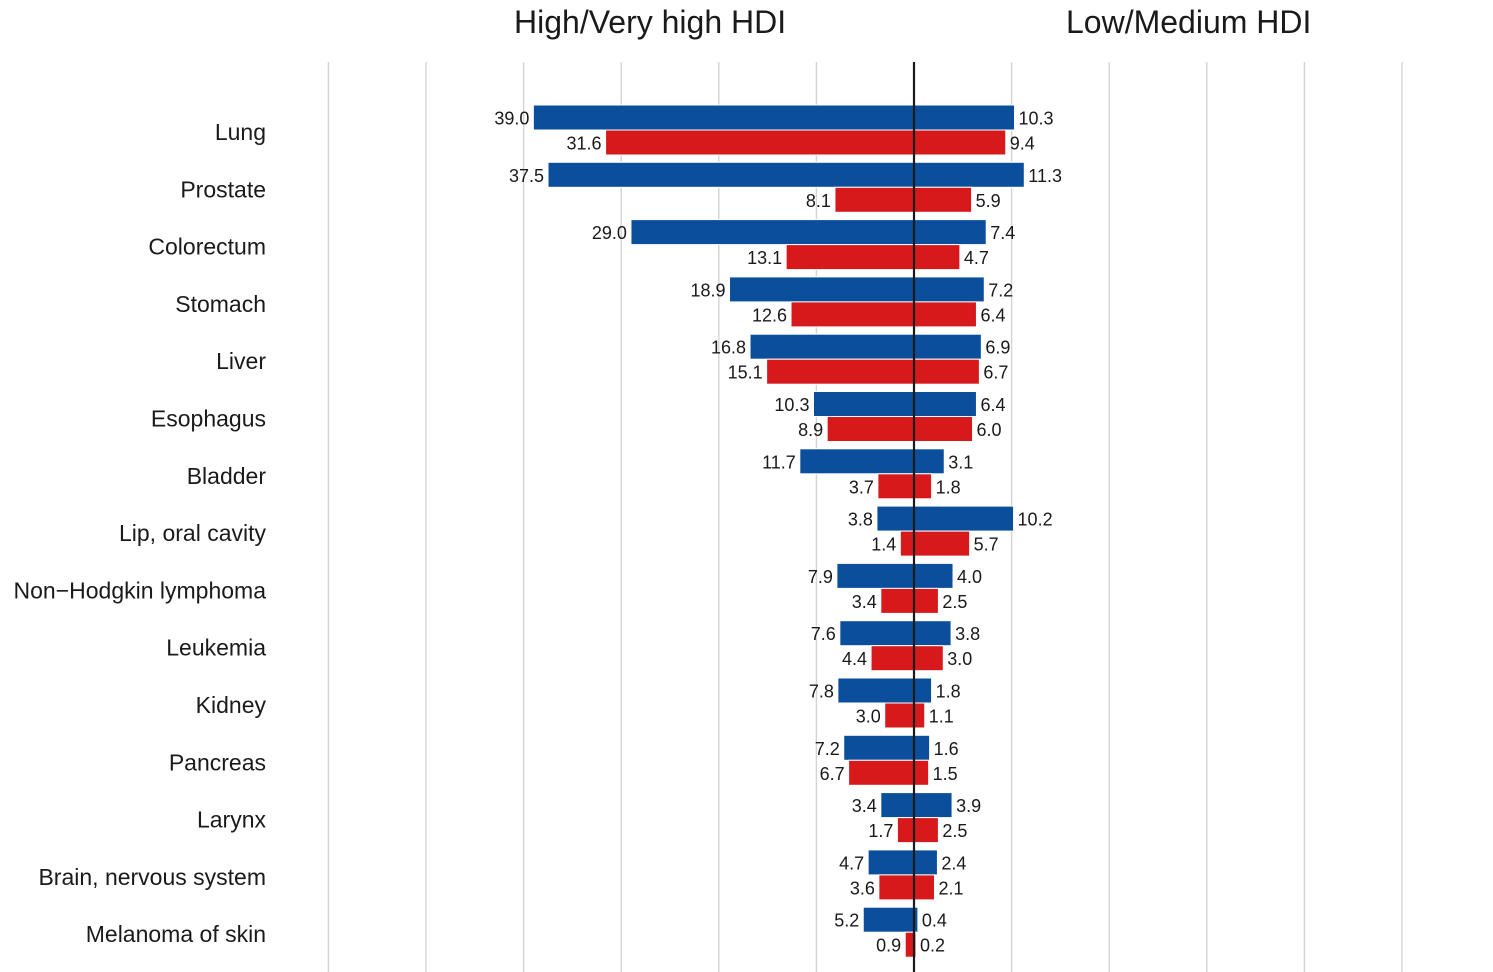 The image size is (1493, 972). I want to click on data-label-low-hdi-blue: 11.3, so click(1045, 176).